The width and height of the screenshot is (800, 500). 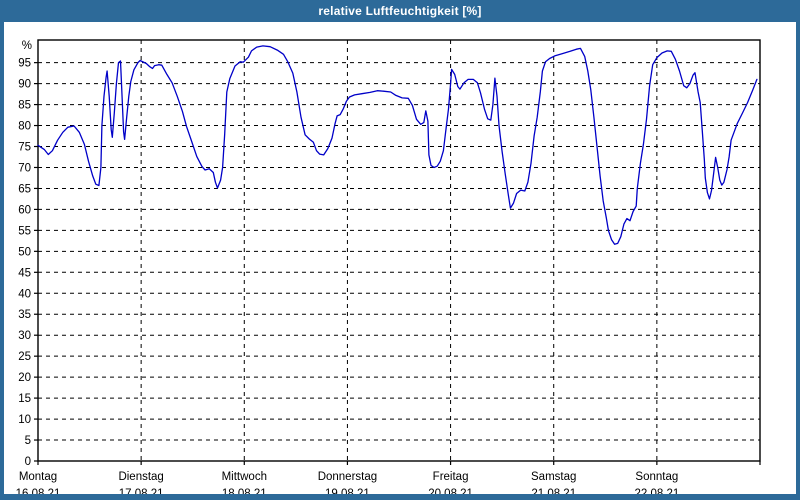 I want to click on y-tick-label: 10, so click(x=24, y=420).